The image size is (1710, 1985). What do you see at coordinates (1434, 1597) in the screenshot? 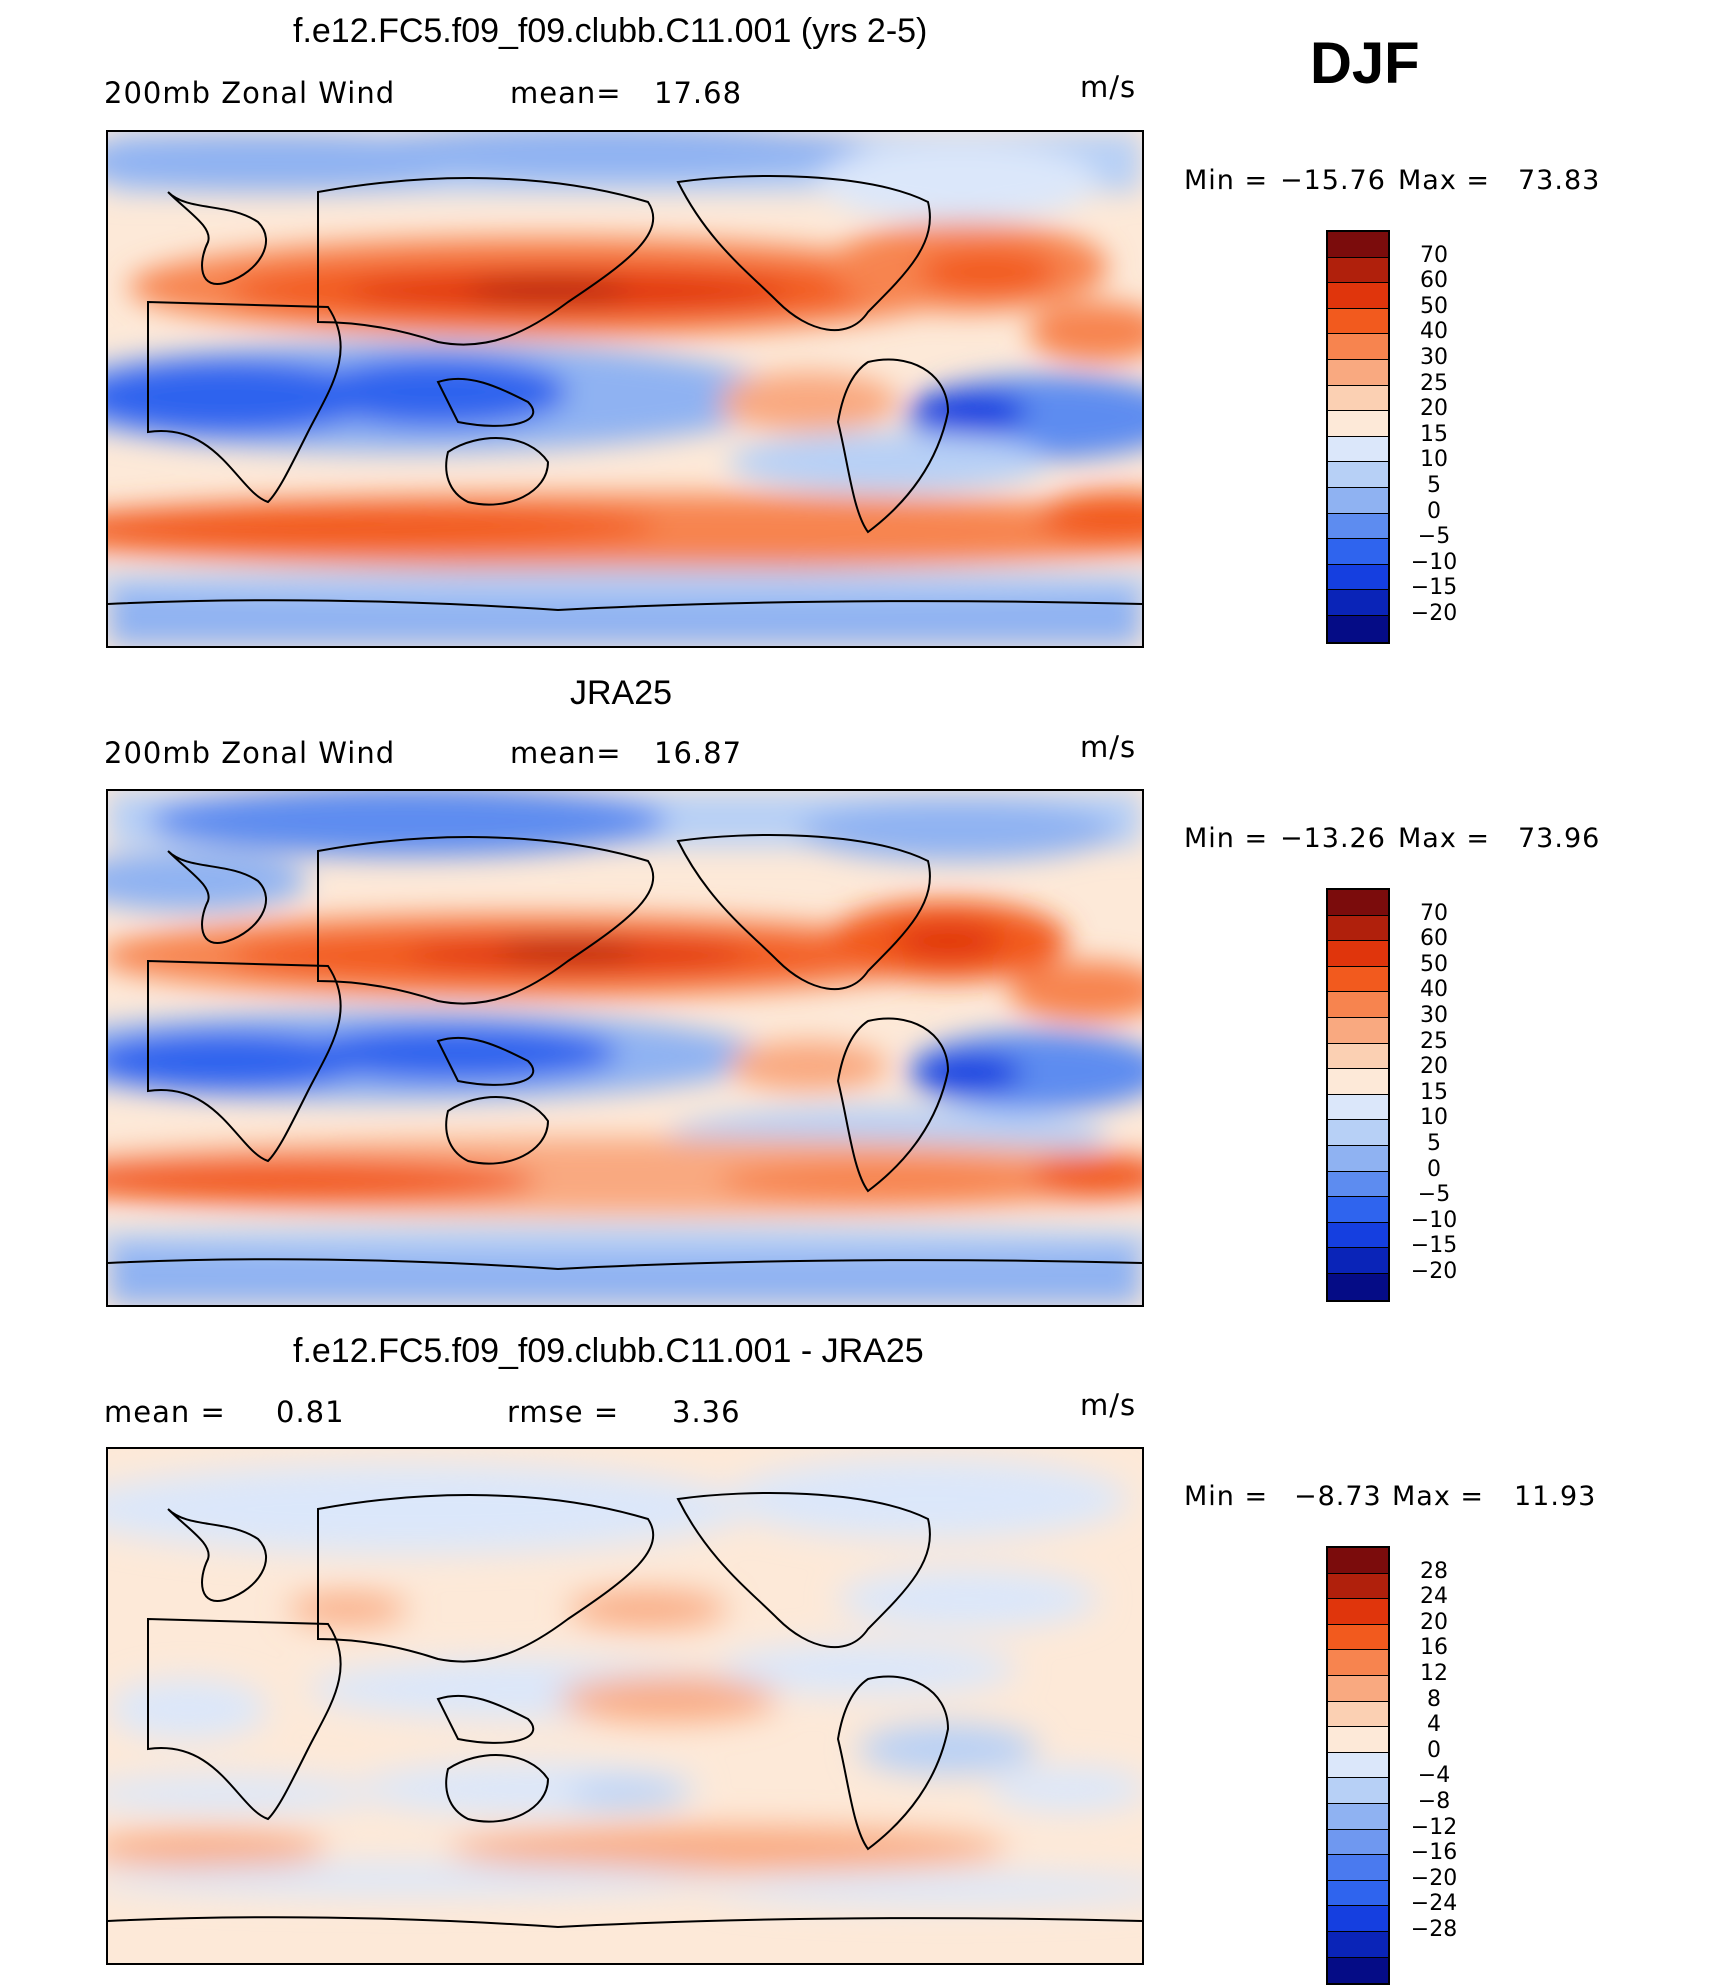
I see `colorbar-tick-label: 24` at bounding box center [1434, 1597].